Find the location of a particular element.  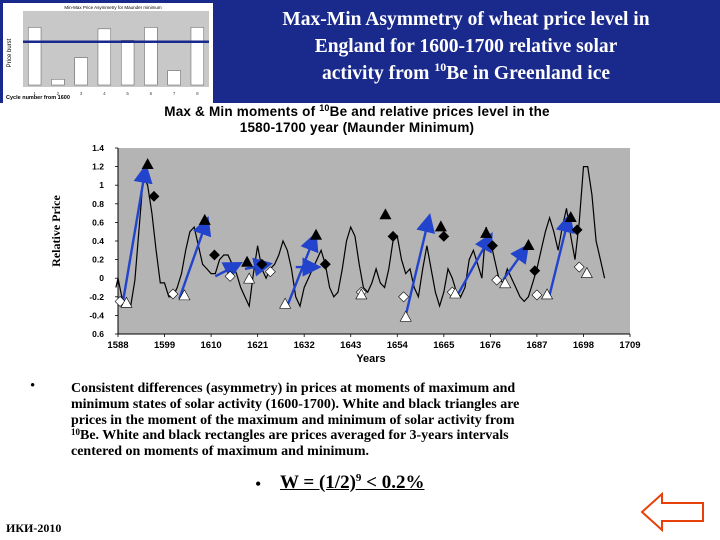

slide-title-line-3-pre: activity from is located at coordinates (378, 73).